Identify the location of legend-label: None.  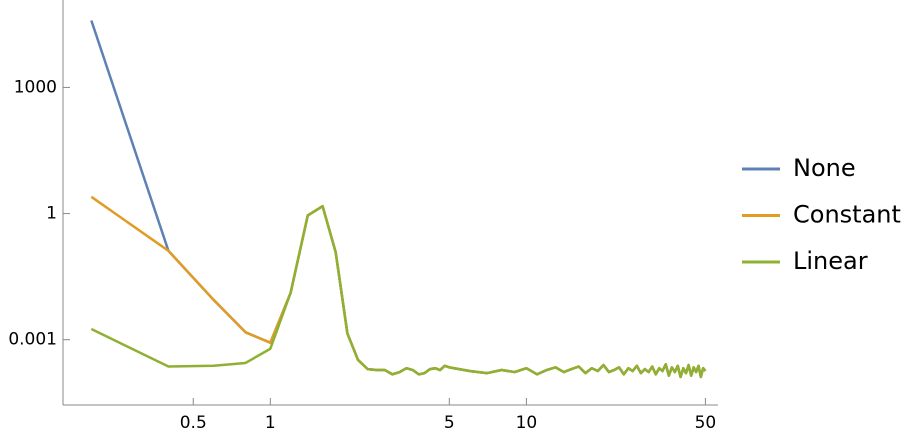
(824, 168).